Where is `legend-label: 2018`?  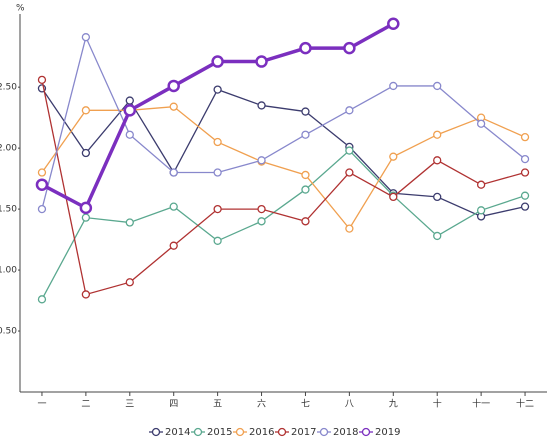
legend-label: 2018 is located at coordinates (345, 432).